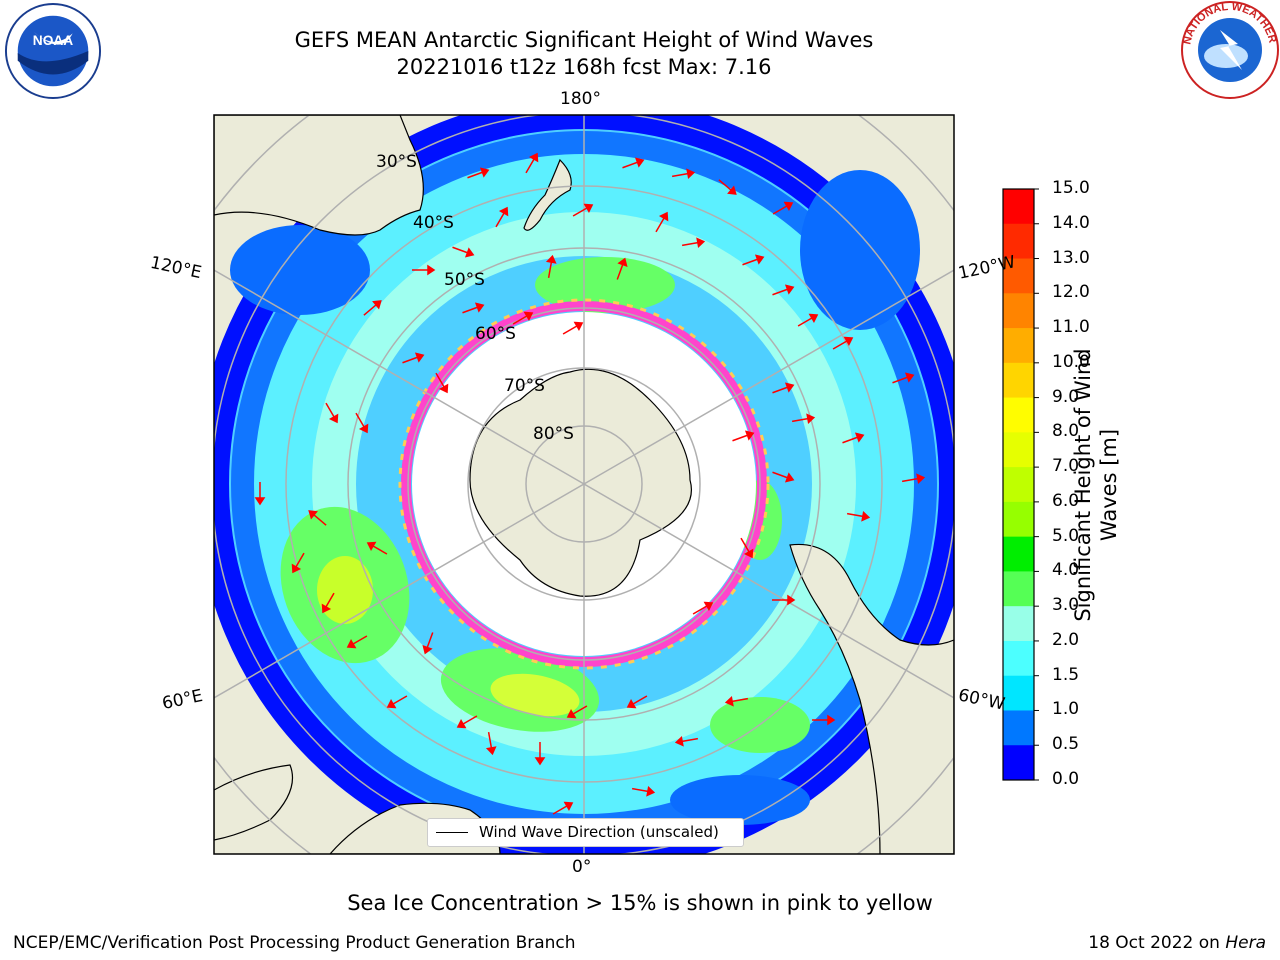 The image size is (1280, 960). Describe the element at coordinates (1066, 674) in the screenshot. I see `colorbar-tick-label: 1.5` at that location.